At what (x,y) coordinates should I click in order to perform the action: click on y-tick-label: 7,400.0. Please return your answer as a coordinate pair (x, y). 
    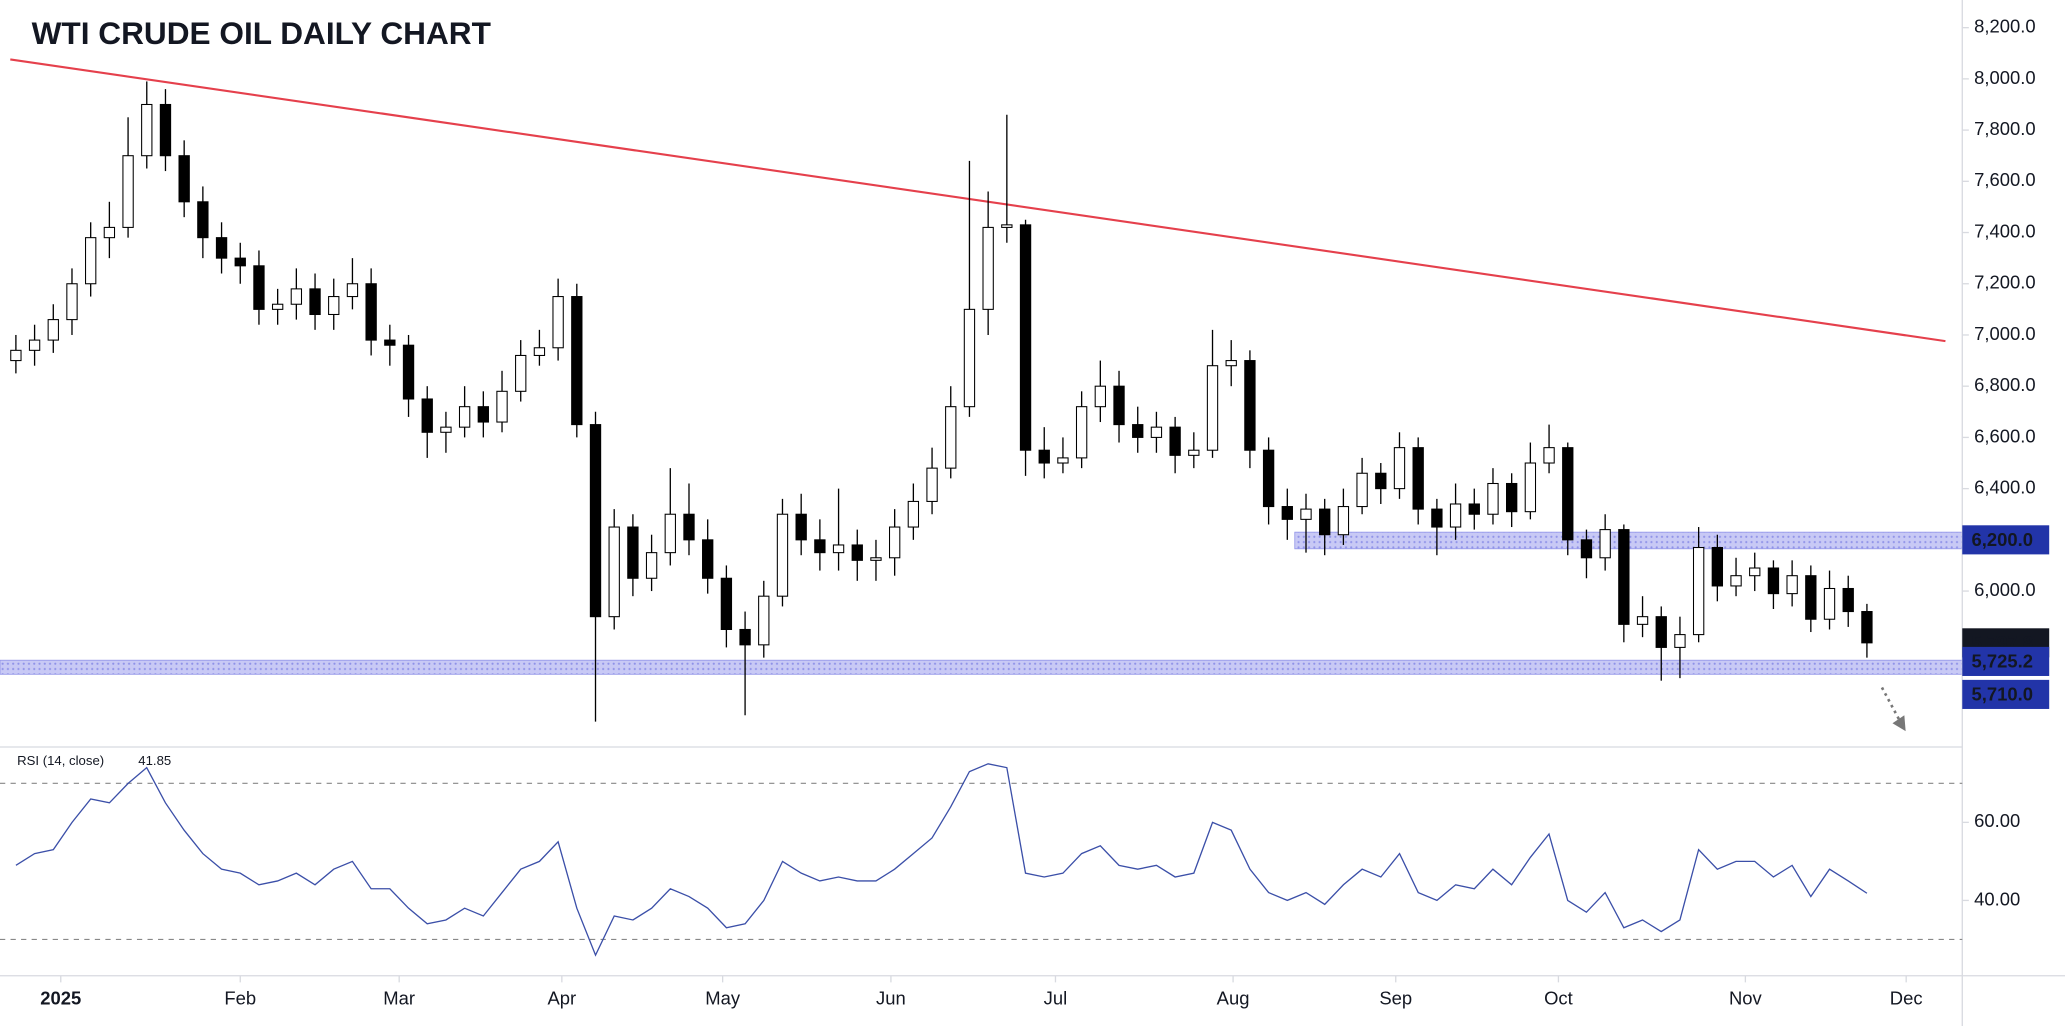
    Looking at the image, I should click on (2005, 230).